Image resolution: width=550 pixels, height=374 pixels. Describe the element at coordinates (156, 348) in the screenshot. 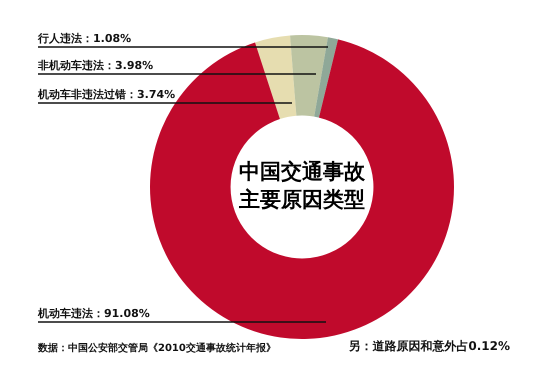

I see `text: 数据：中国公安部交管局《2010交通事故统计年报》` at that location.